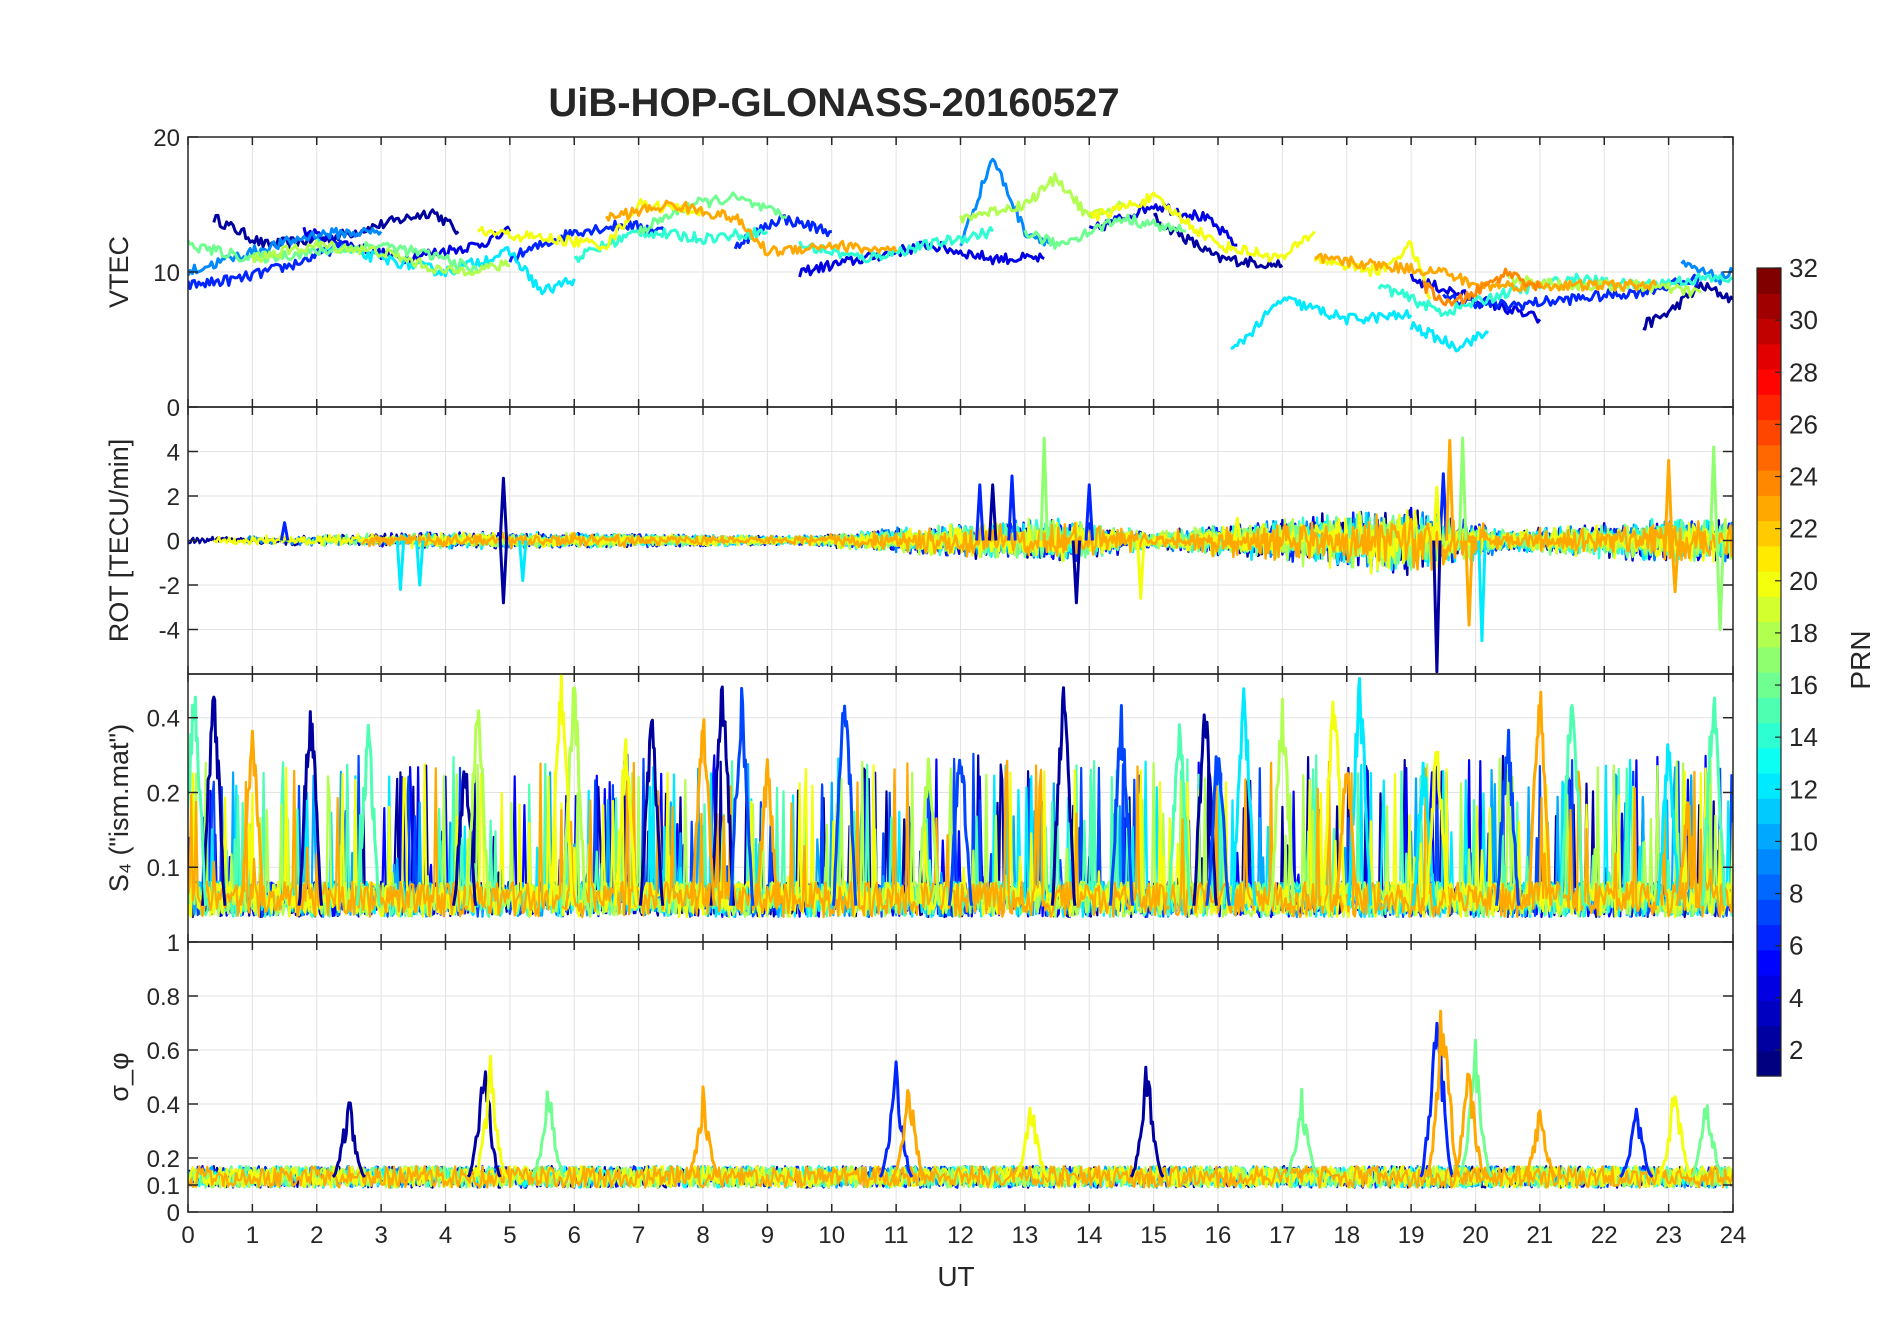  I want to click on data-s4, so click(960, 796).